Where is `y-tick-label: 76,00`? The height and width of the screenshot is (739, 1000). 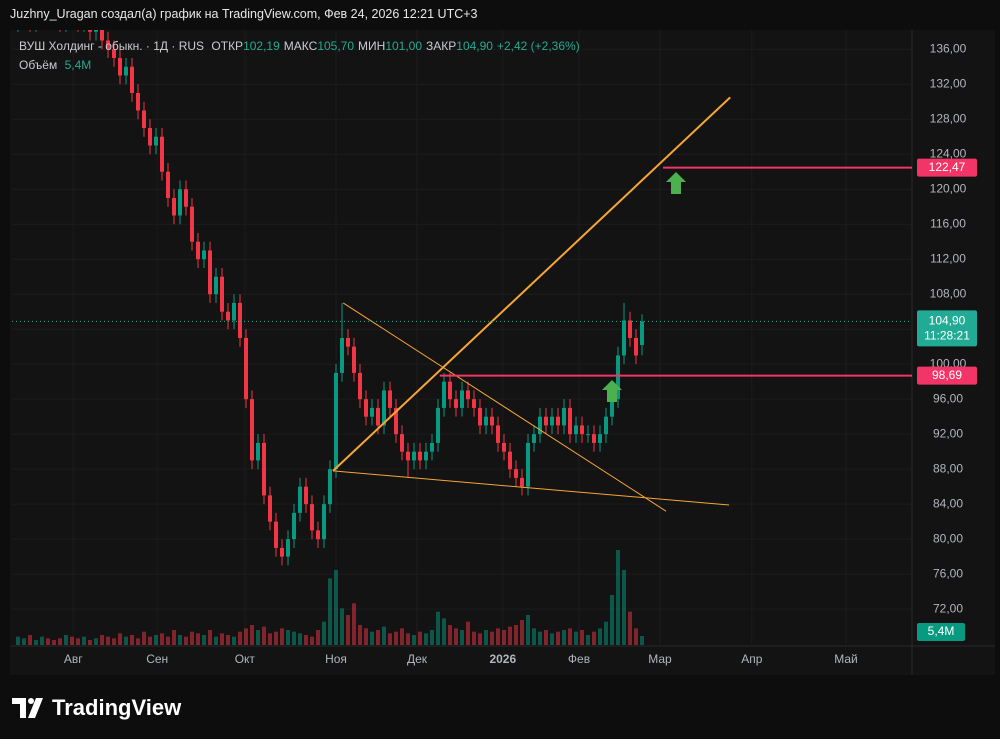 y-tick-label: 76,00 is located at coordinates (948, 573).